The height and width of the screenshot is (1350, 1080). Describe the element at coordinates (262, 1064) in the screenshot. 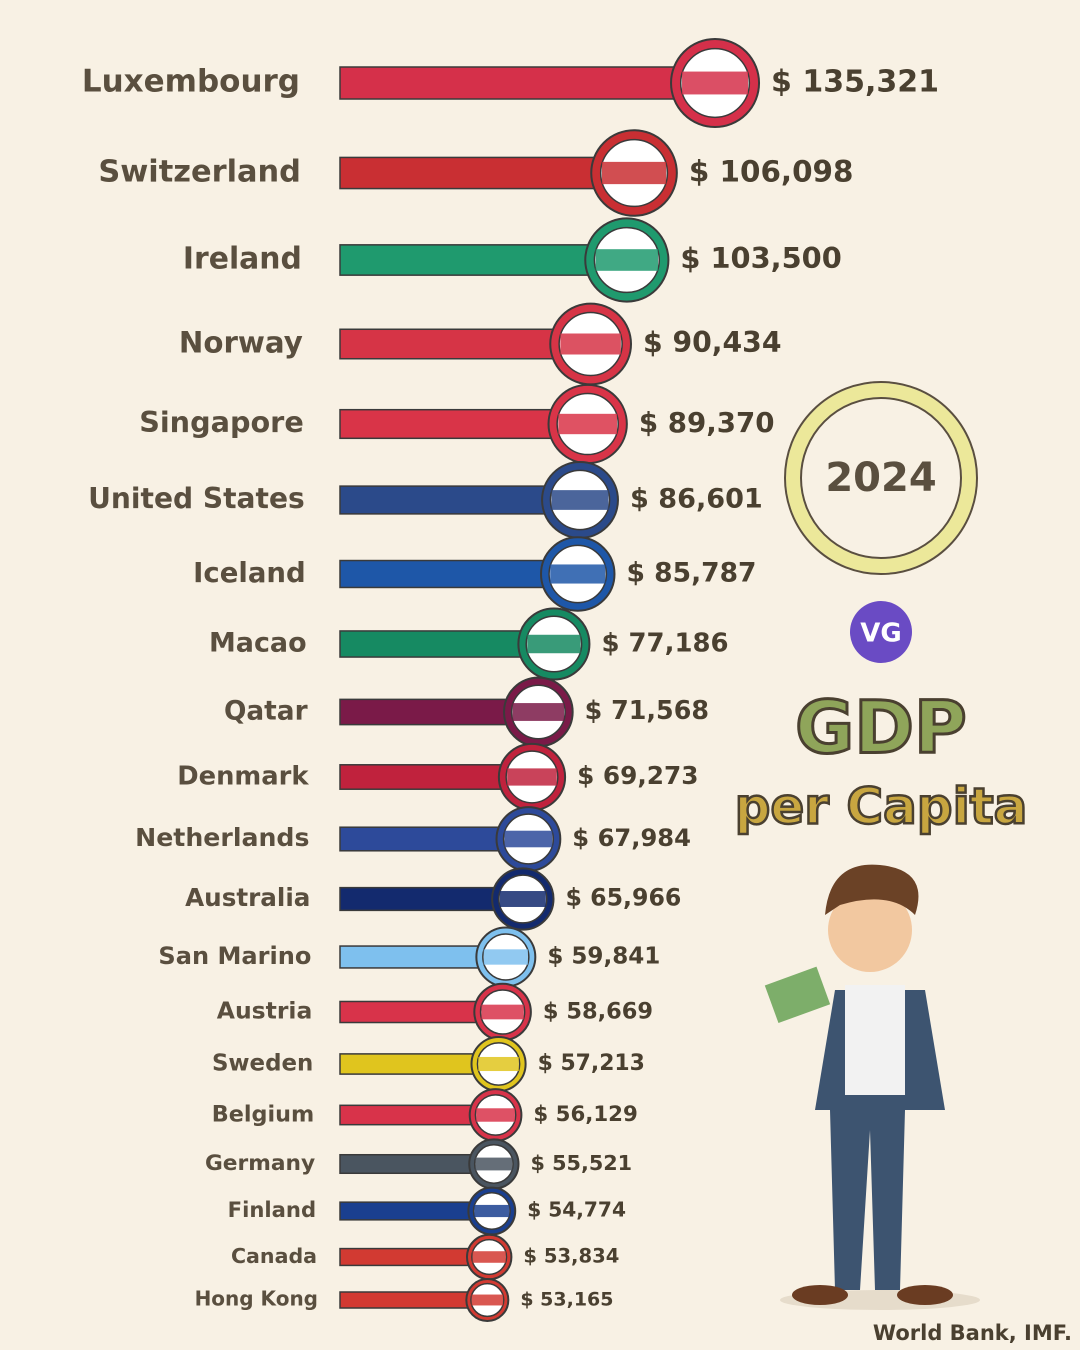

I see `category-label: Sweden` at that location.